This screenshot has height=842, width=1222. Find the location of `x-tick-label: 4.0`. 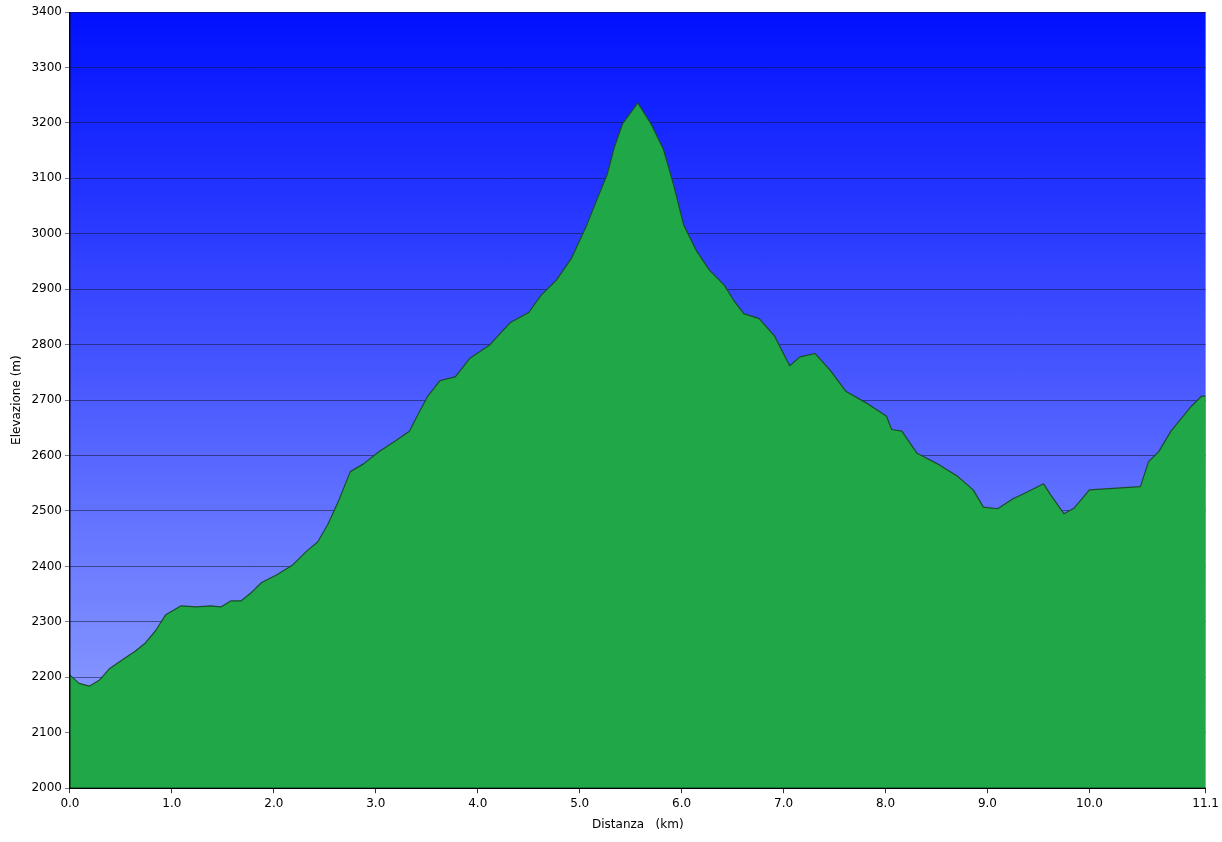

x-tick-label: 4.0 is located at coordinates (478, 802).